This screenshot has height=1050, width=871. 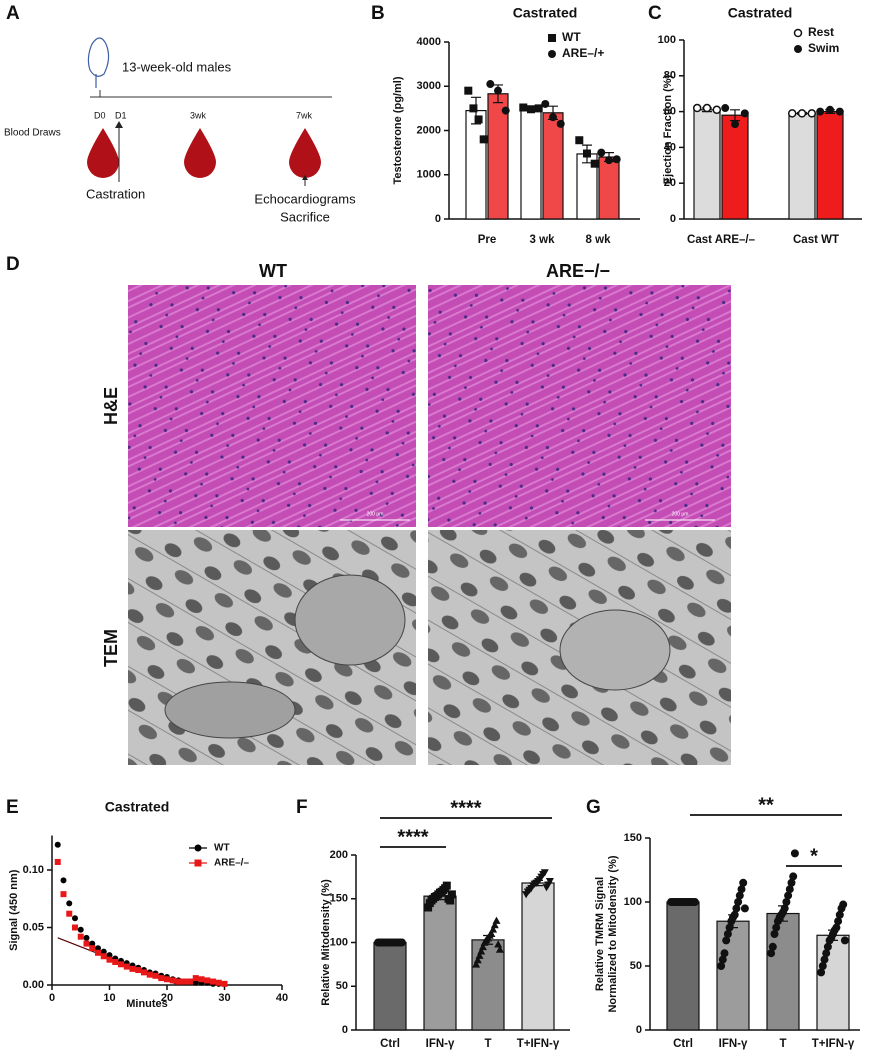 I want to click on legend-label: ARE–/+, so click(x=583, y=53).